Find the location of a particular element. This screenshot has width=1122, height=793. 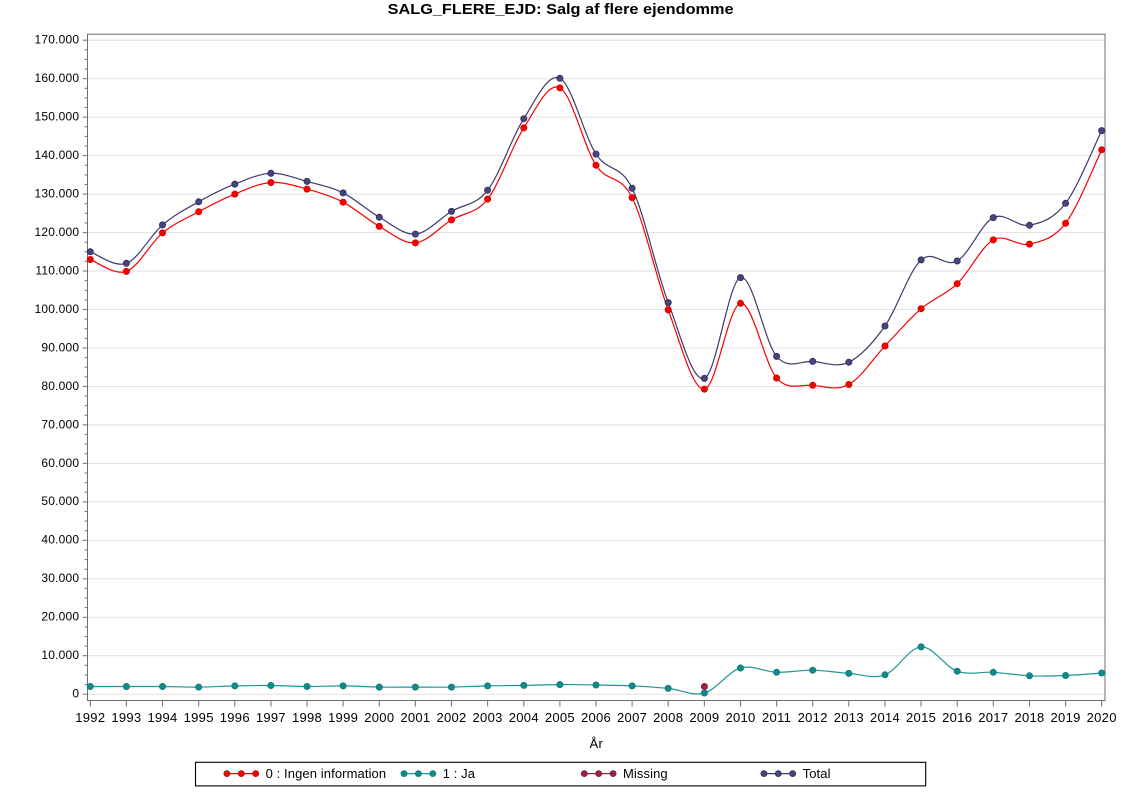

svg-text: 1993 is located at coordinates (126, 717).